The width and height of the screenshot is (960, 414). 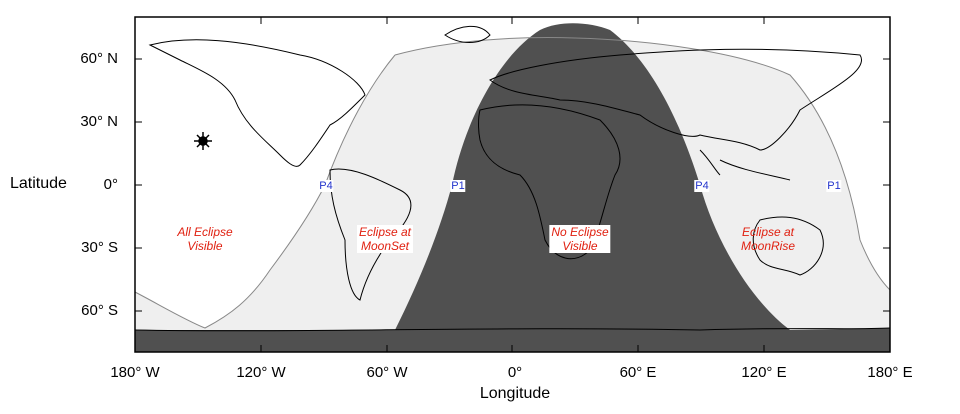 I want to click on x-axis-label: Longitude, so click(x=515, y=393).